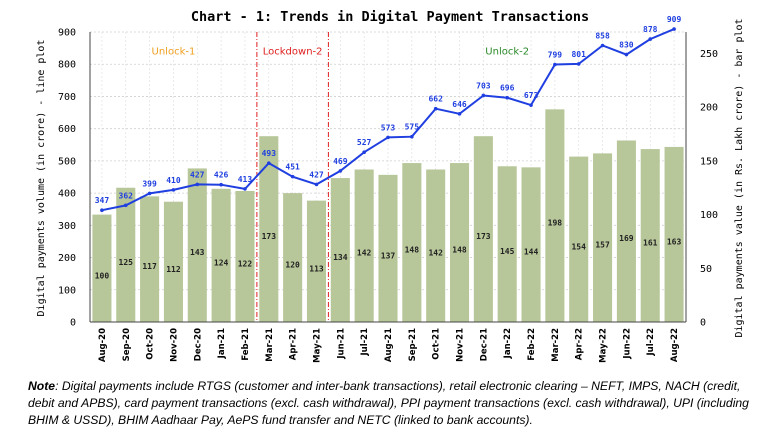  Describe the element at coordinates (127, 344) in the screenshot. I see `x-tick-label: Sep-20` at that location.